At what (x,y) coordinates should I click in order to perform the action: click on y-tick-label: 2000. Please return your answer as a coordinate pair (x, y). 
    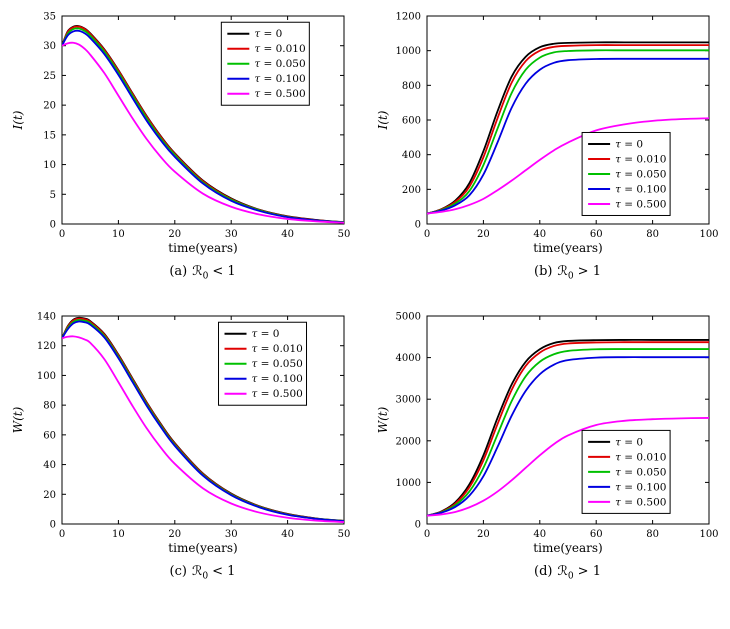
    Looking at the image, I should click on (407, 441).